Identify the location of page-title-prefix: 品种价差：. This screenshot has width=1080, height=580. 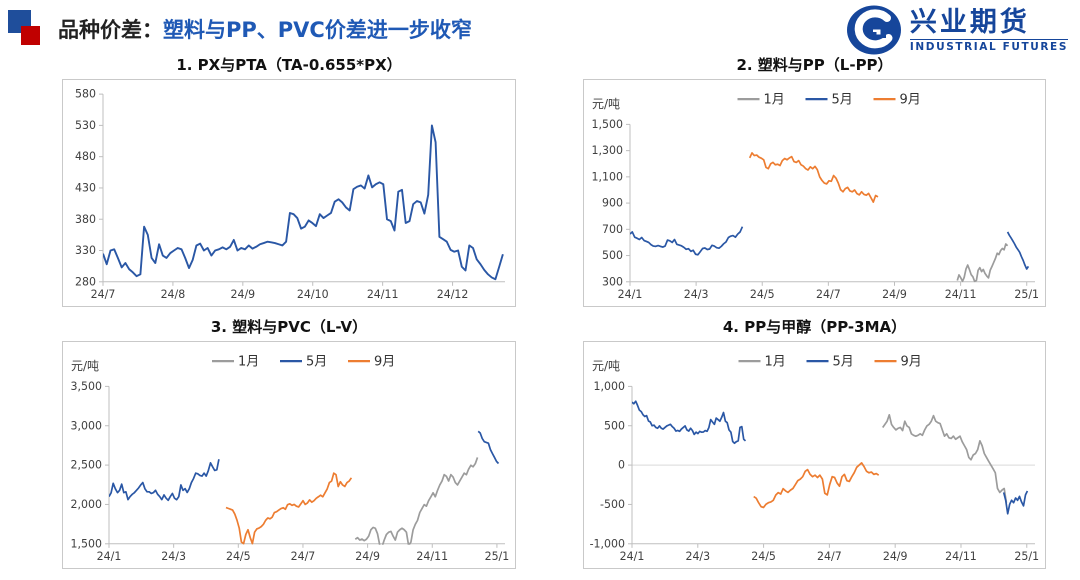
(110, 30).